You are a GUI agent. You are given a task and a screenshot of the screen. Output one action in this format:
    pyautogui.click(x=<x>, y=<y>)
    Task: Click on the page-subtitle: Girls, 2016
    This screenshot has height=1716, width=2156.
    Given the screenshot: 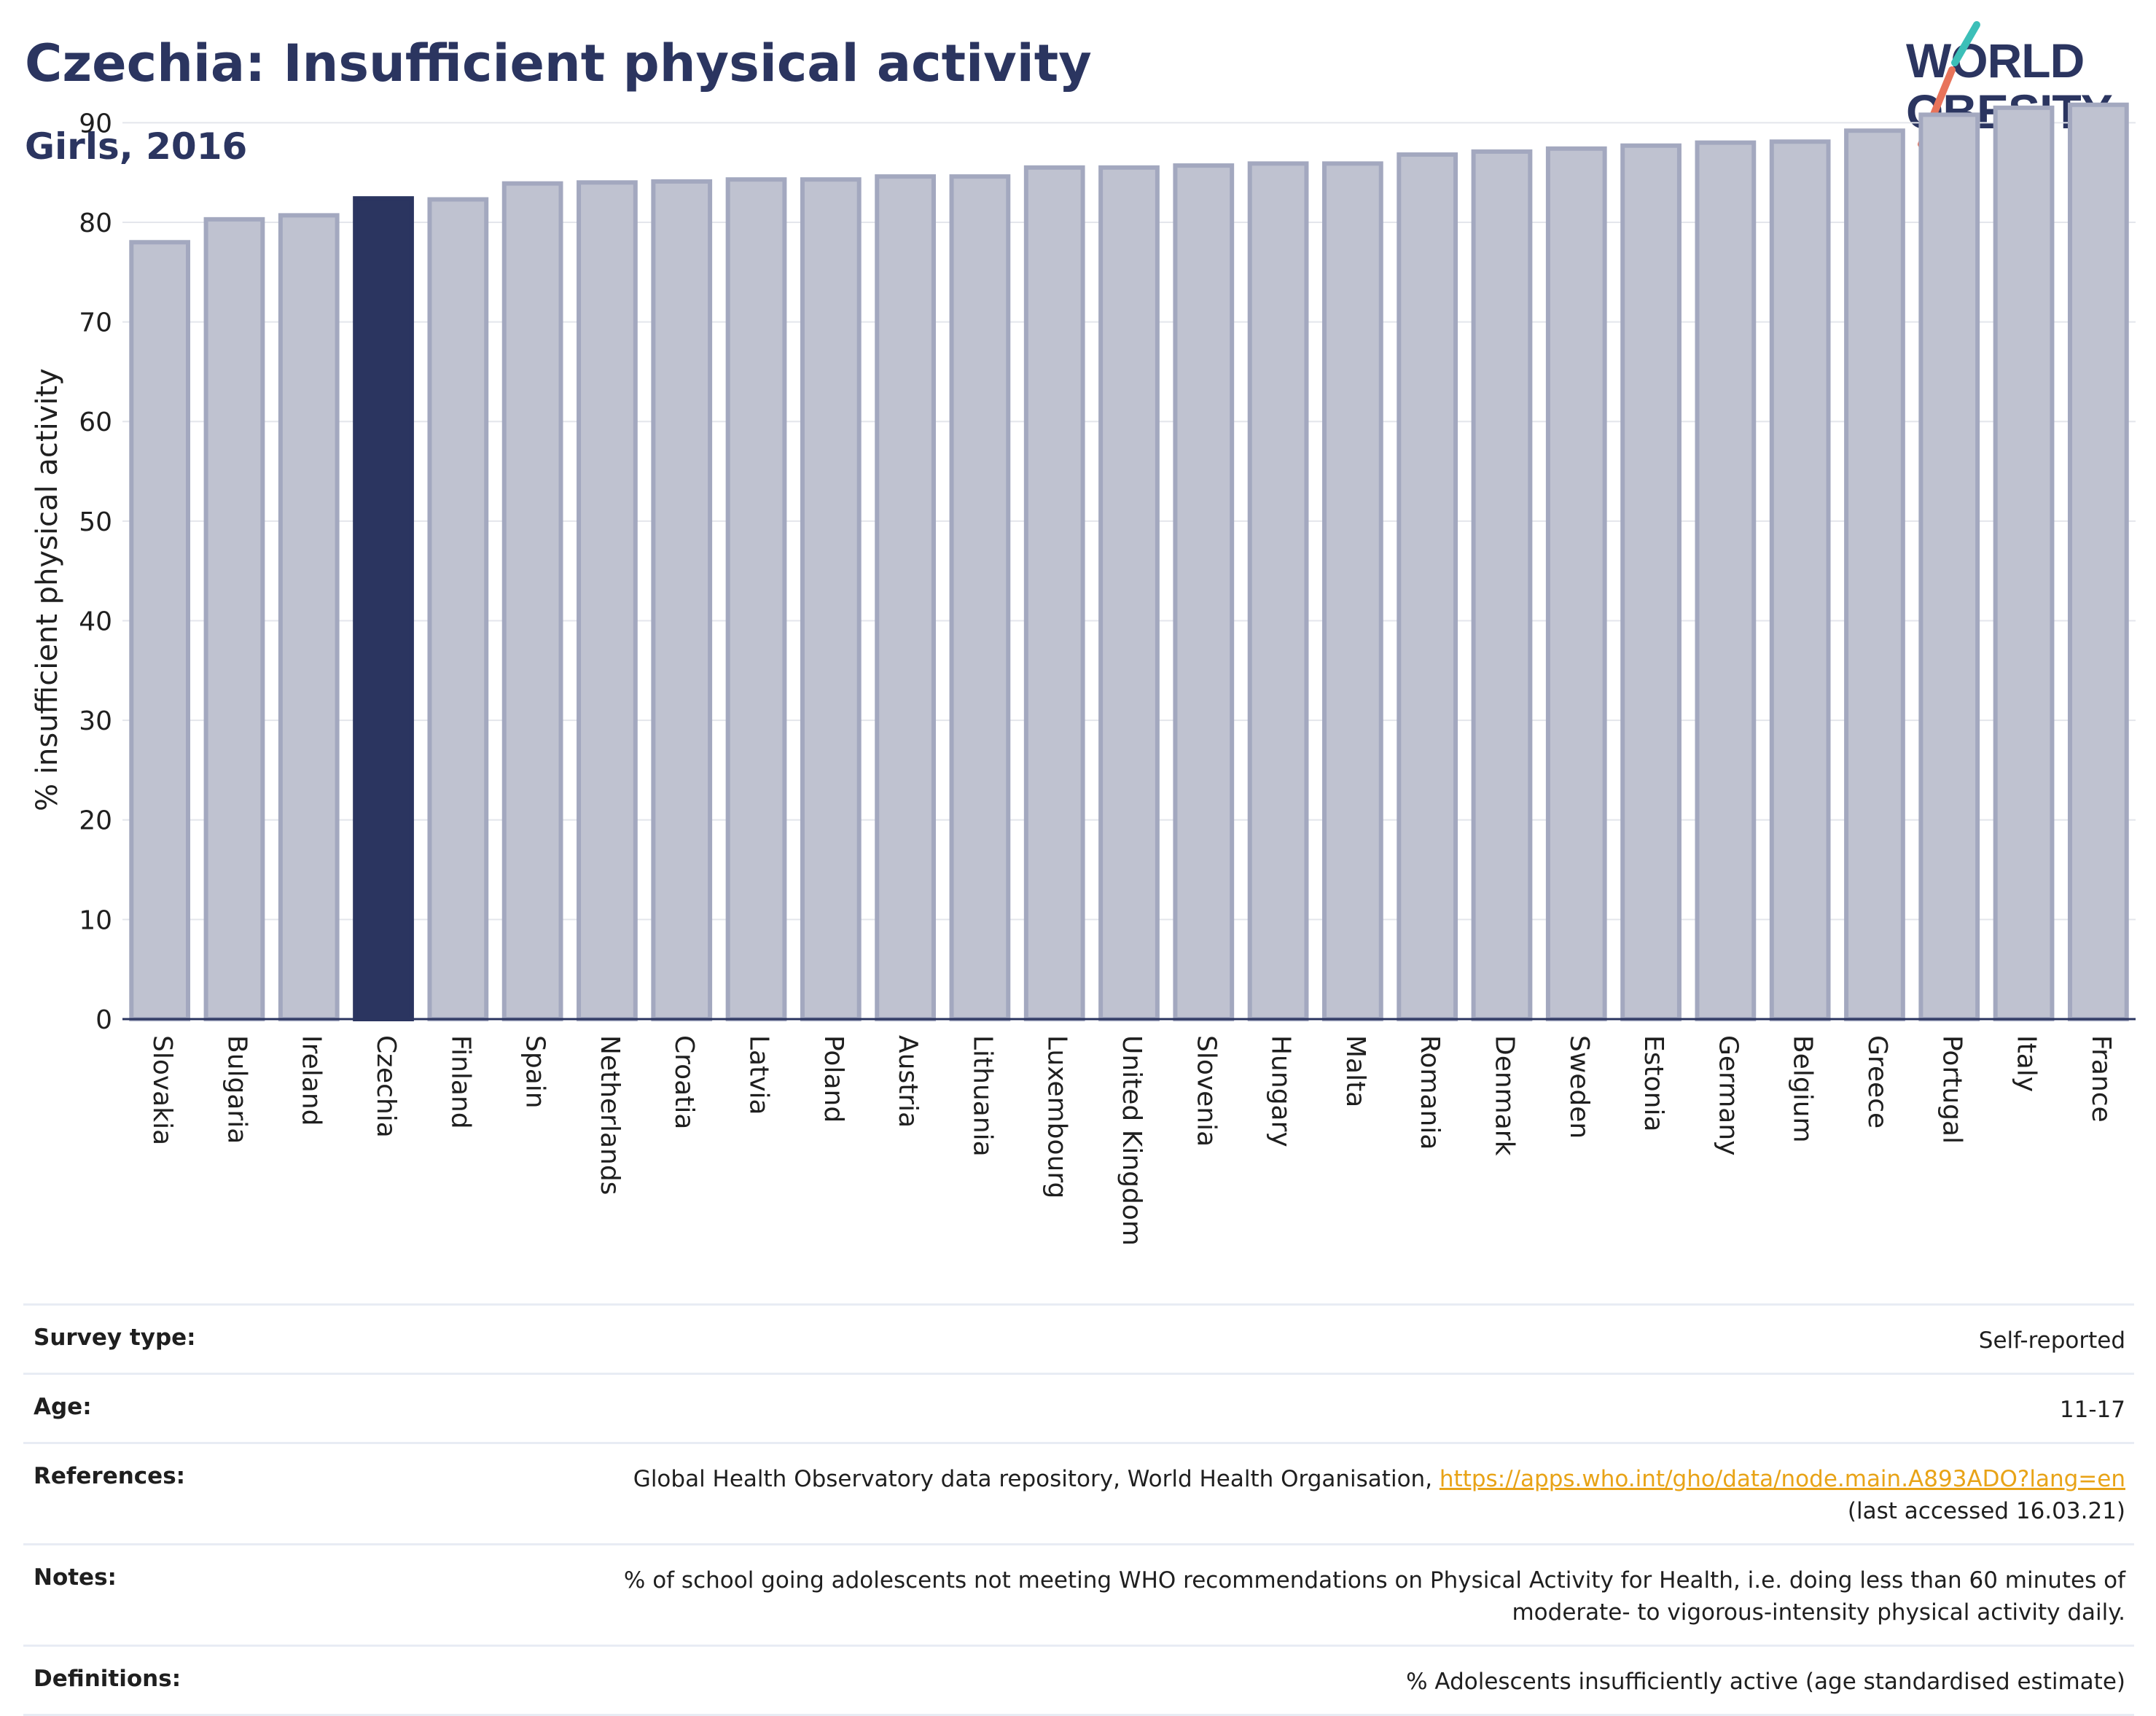 What is the action you would take?
    pyautogui.click(x=137, y=146)
    